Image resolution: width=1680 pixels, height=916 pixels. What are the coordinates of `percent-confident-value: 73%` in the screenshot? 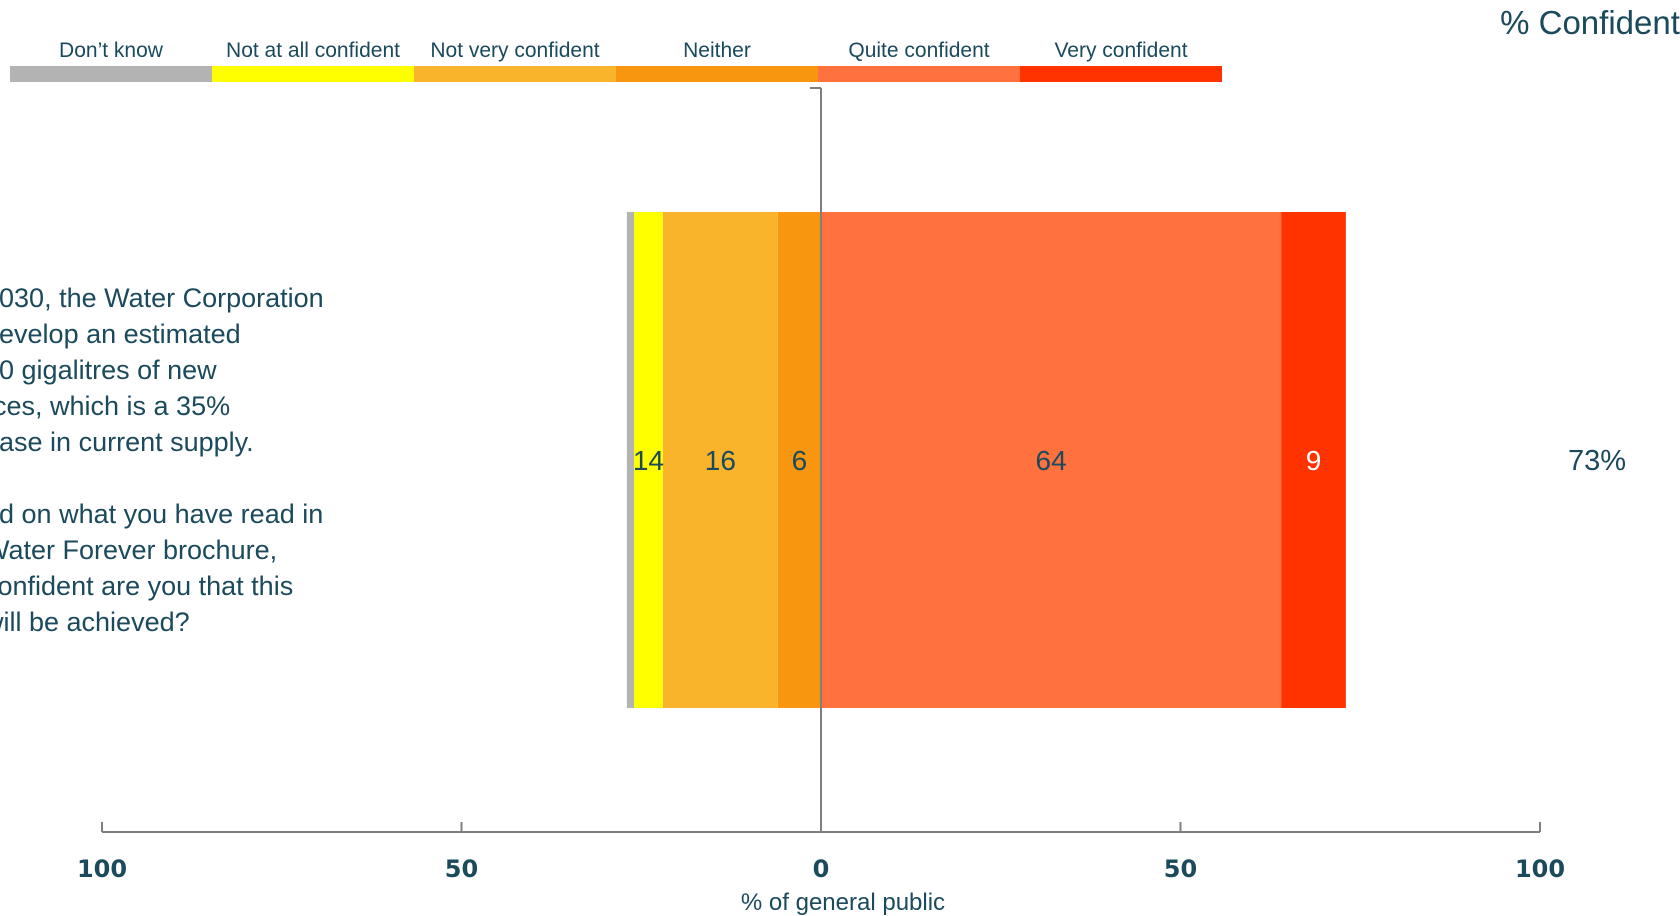 It's located at (1597, 461).